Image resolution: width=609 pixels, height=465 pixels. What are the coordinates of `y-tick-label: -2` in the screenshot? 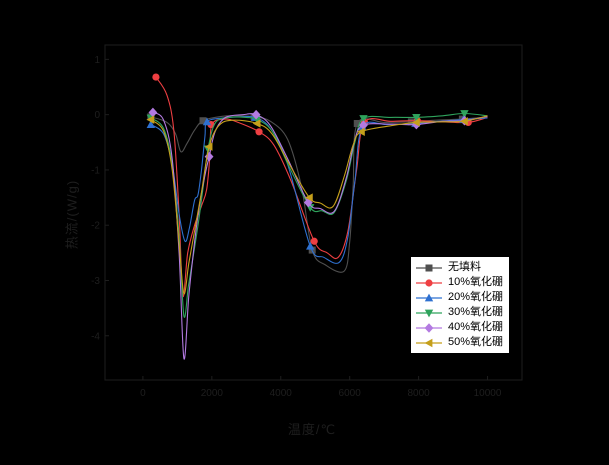 It's located at (95, 226).